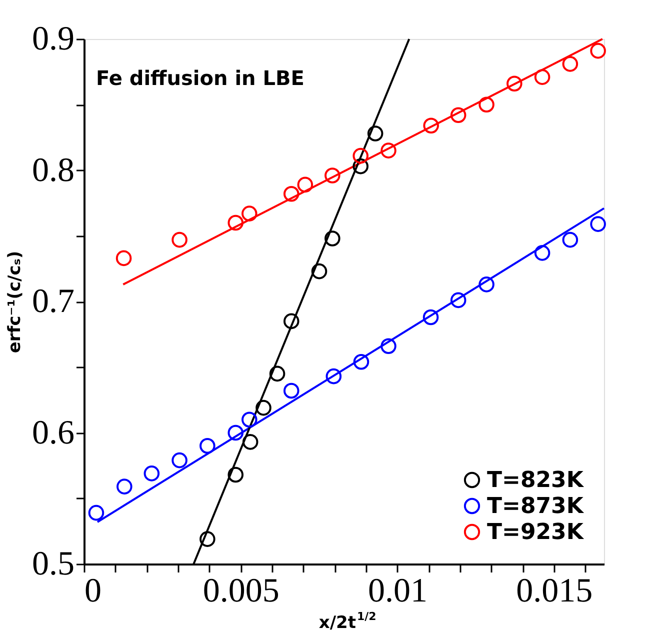 Image resolution: width=651 pixels, height=643 pixels. What do you see at coordinates (535, 506) in the screenshot?
I see `legend-label: T=873K` at bounding box center [535, 506].